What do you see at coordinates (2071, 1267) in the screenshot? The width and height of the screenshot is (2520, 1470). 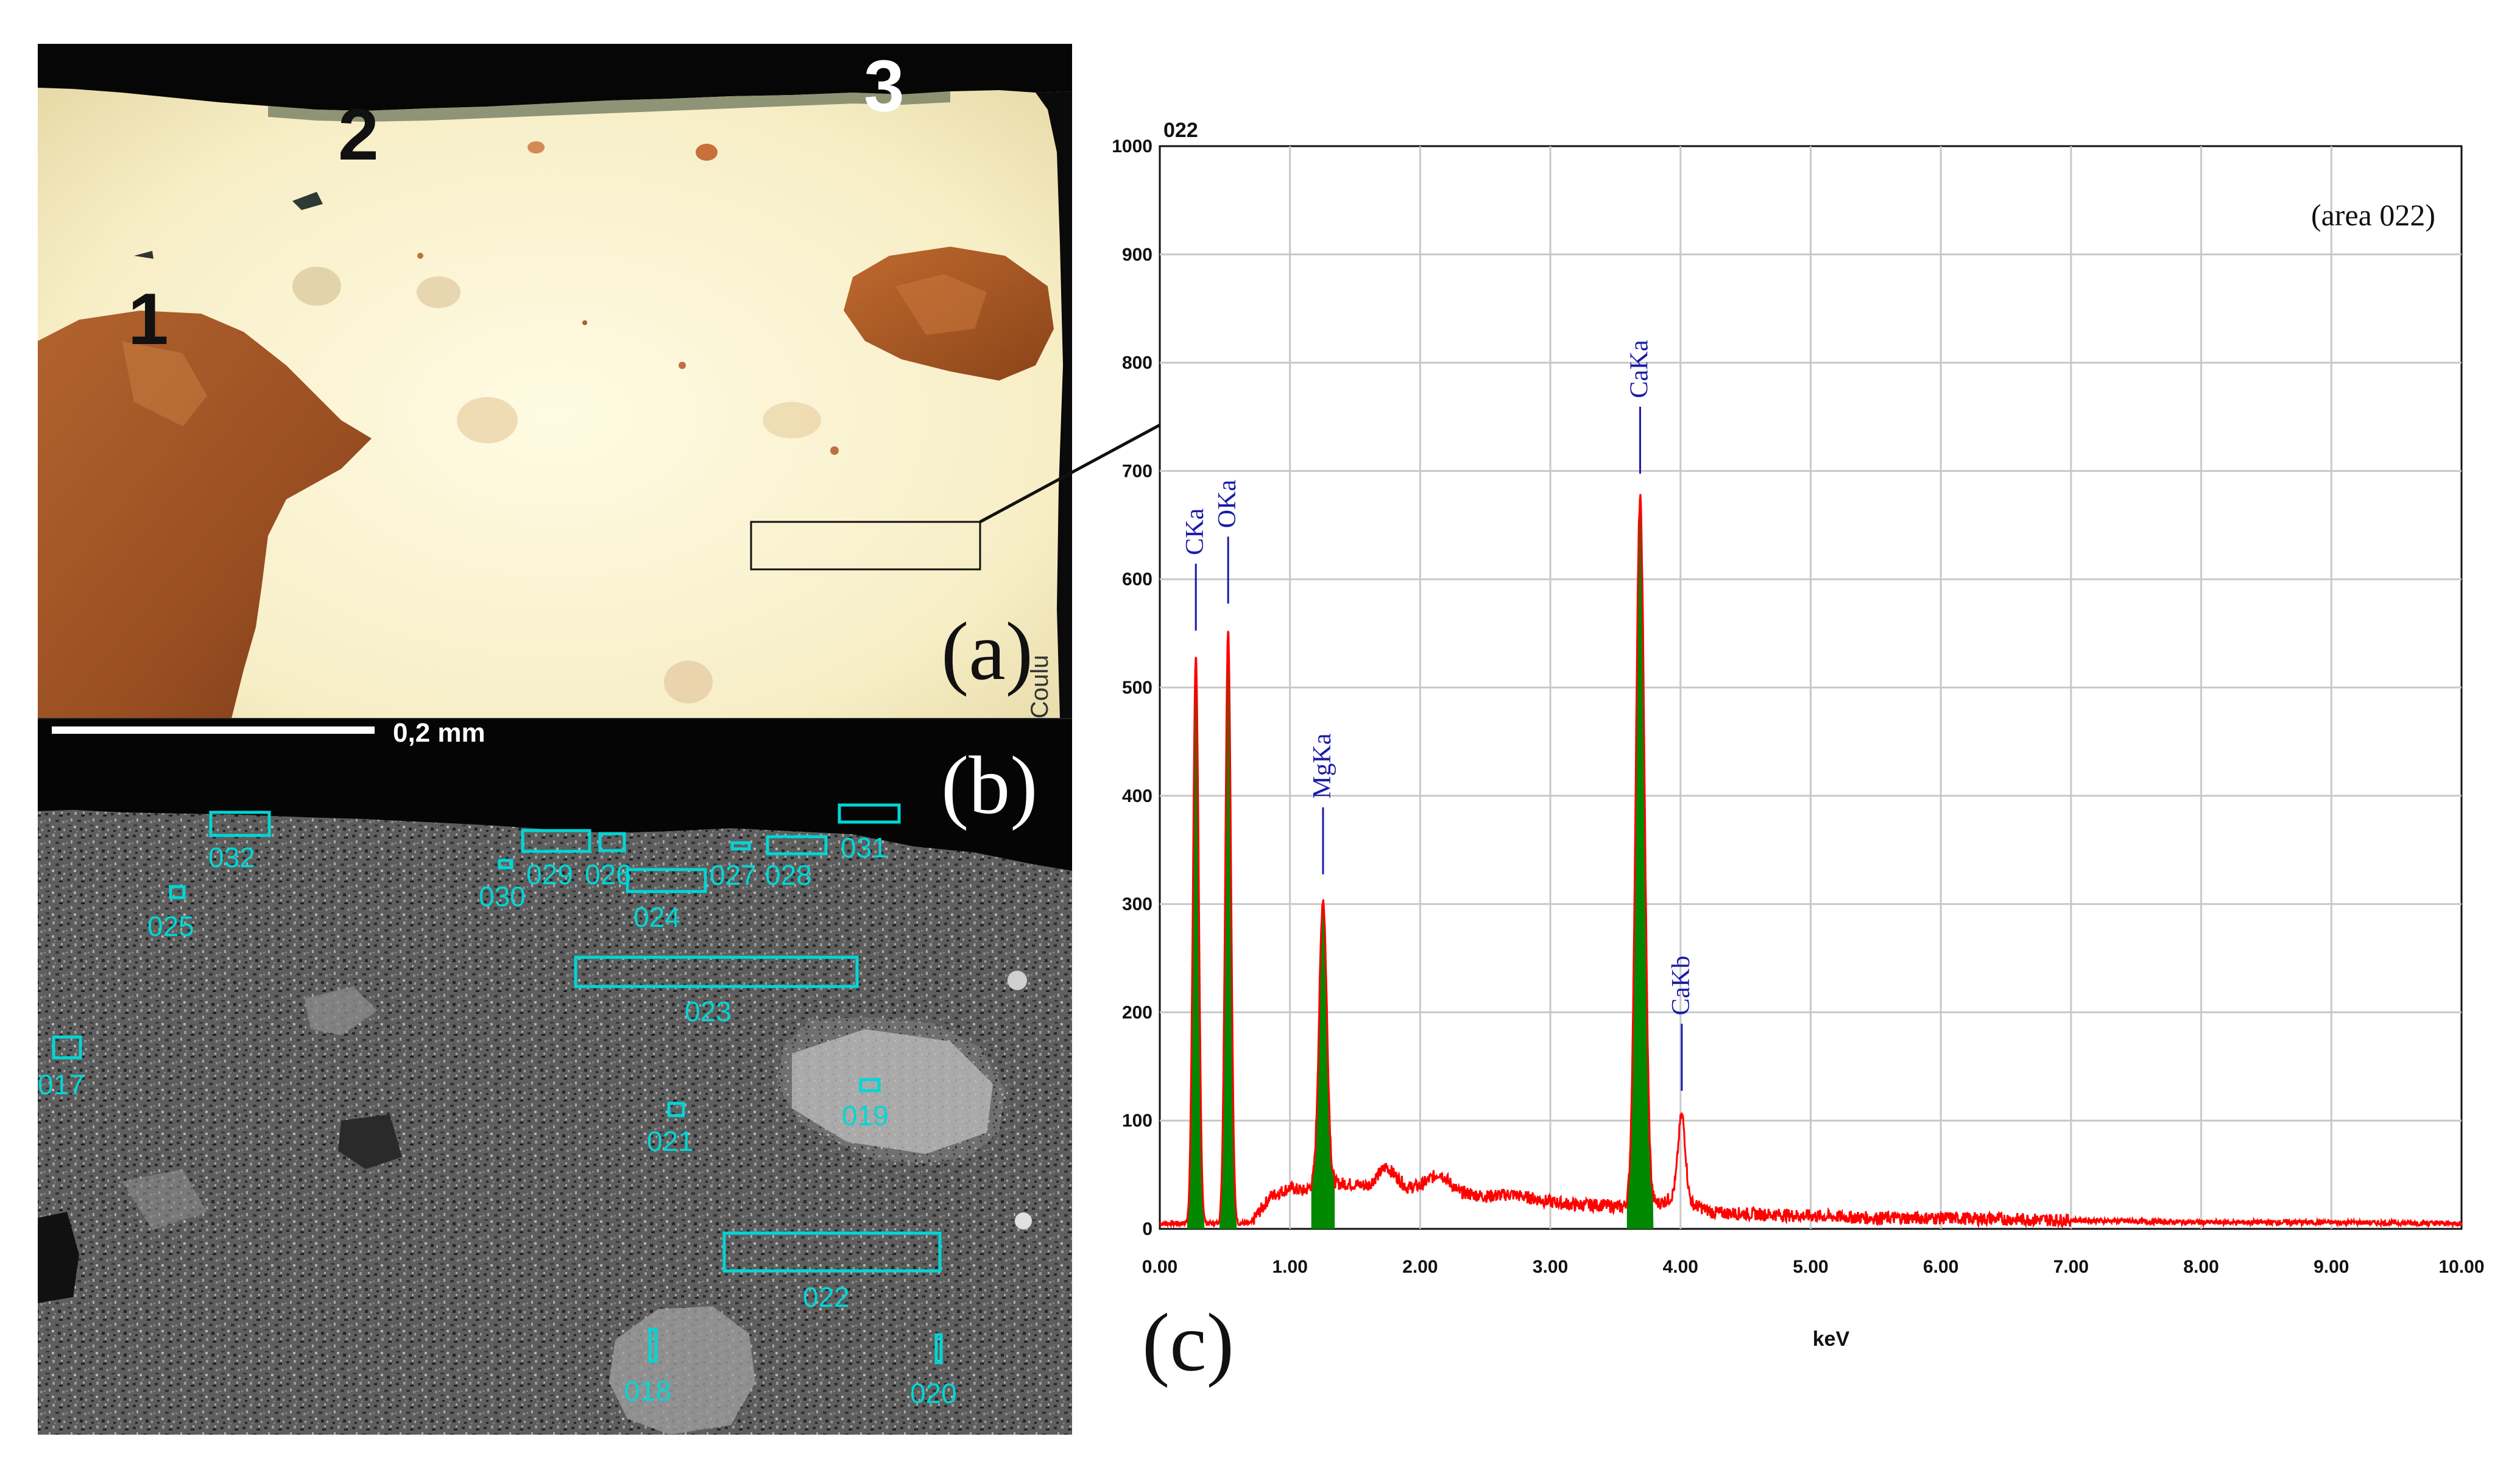 I see `x-tick-label: 7.00` at bounding box center [2071, 1267].